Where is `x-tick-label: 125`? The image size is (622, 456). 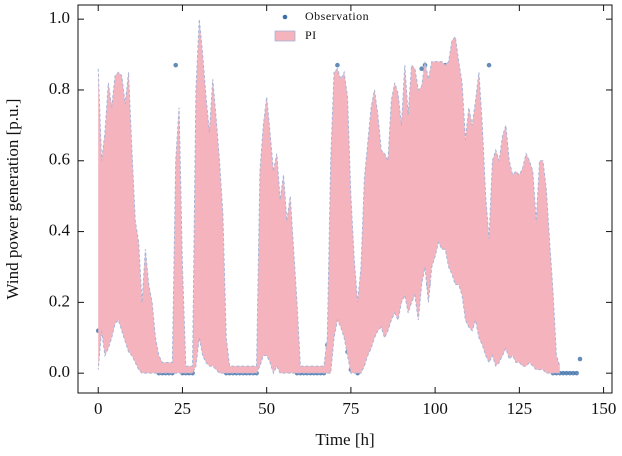 x-tick-label: 125 is located at coordinates (520, 408).